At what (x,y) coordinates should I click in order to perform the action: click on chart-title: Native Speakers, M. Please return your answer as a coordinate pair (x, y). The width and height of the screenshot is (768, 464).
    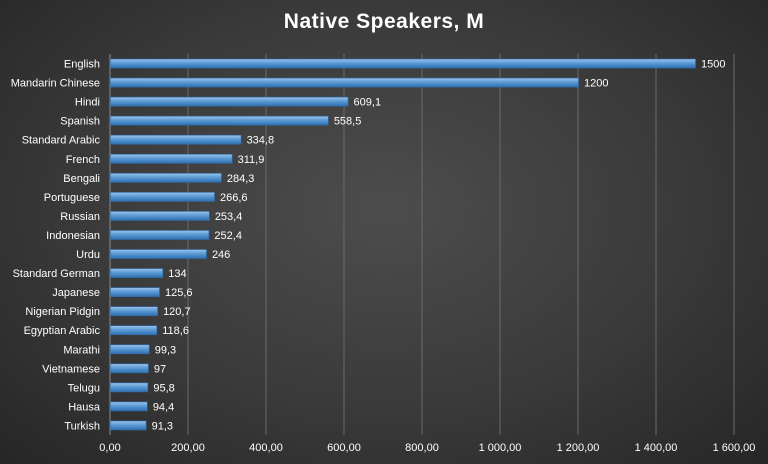
    Looking at the image, I should click on (384, 21).